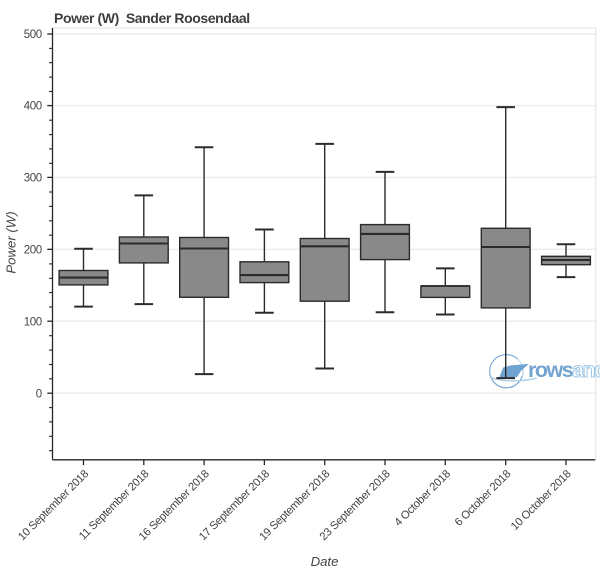  Describe the element at coordinates (152, 18) in the screenshot. I see `svg-text: Power (W) Sander Roosendaal` at that location.